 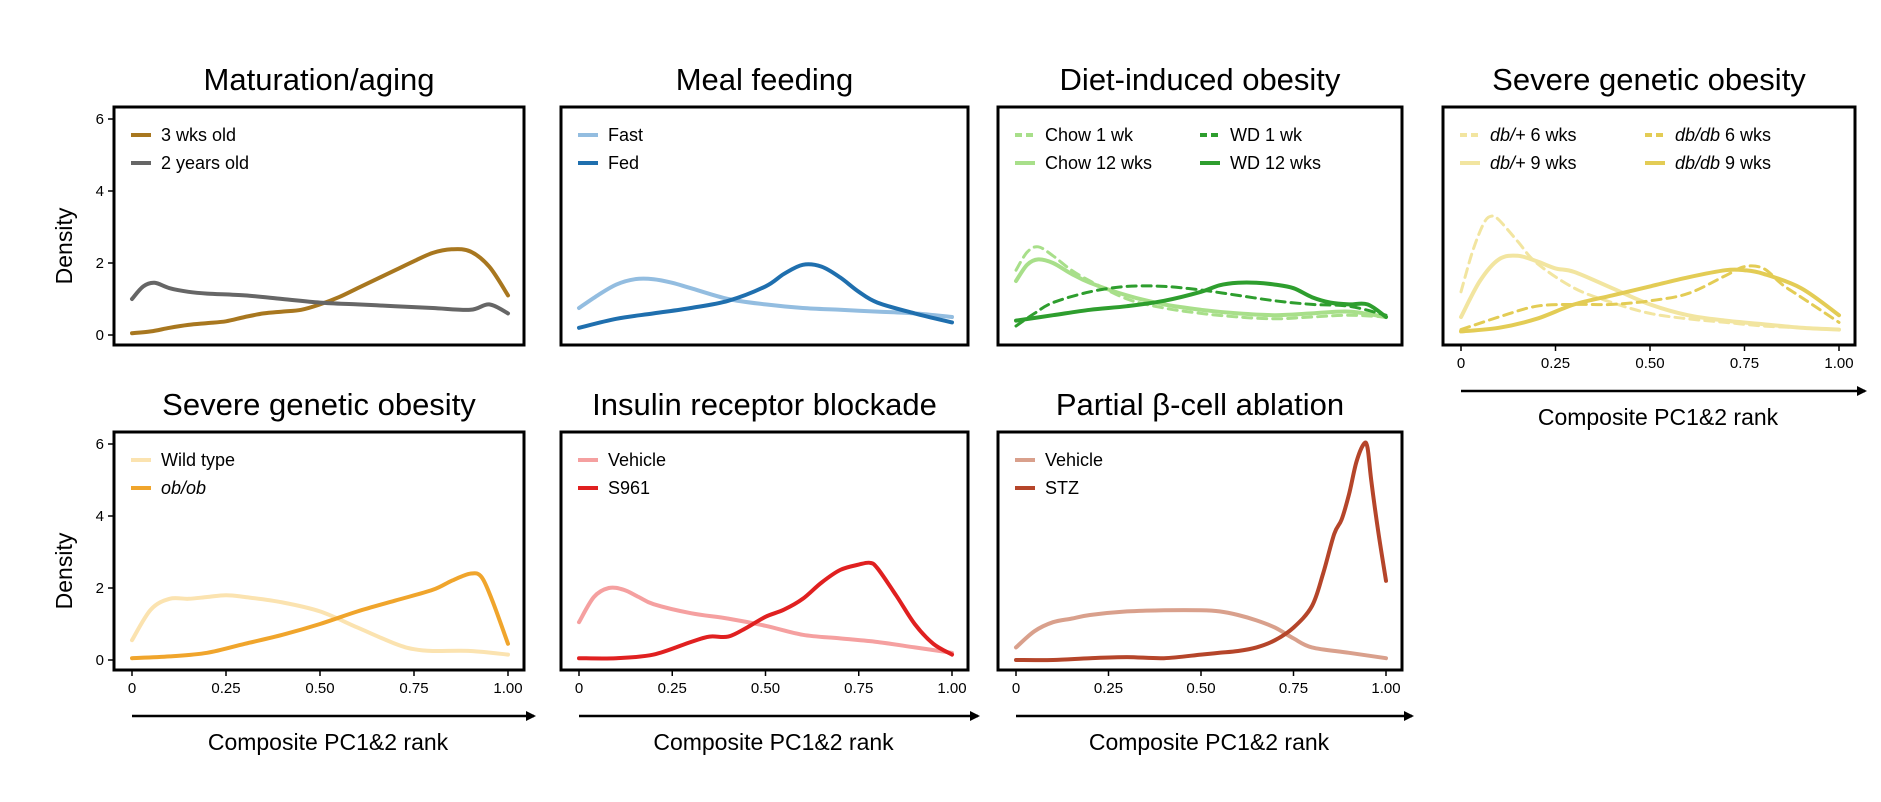 What do you see at coordinates (183, 488) in the screenshot?
I see `legend-label: ob/ob` at bounding box center [183, 488].